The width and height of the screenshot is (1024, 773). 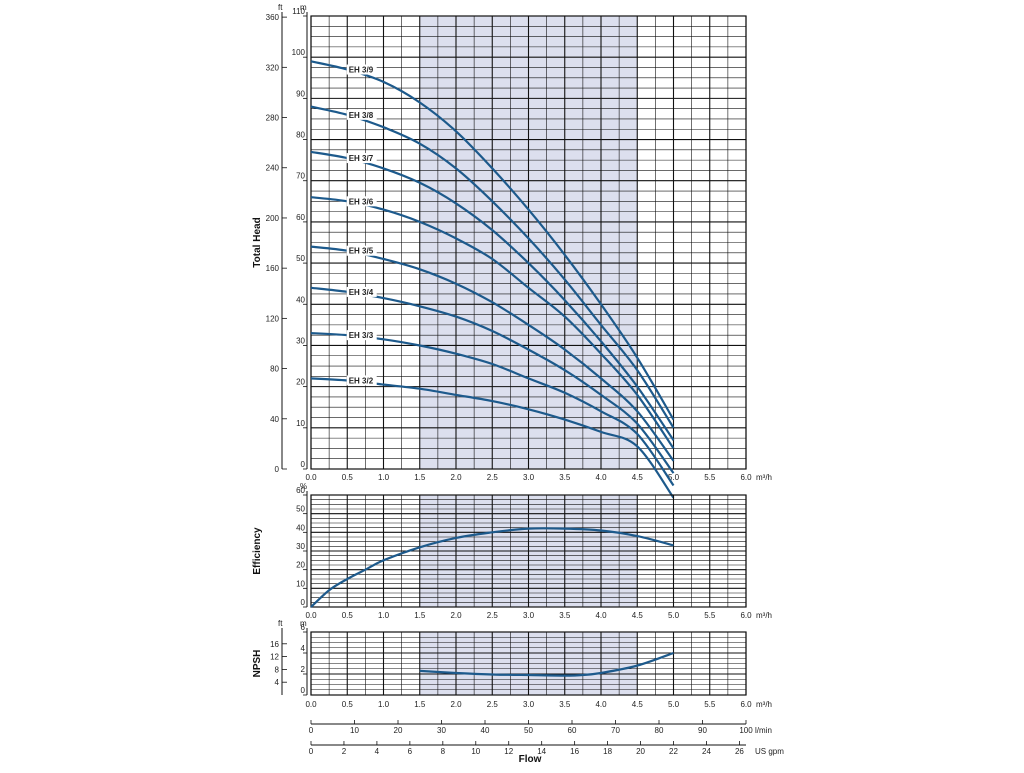 What do you see at coordinates (300, 258) in the screenshot?
I see `head-m-tick-label: 50` at bounding box center [300, 258].